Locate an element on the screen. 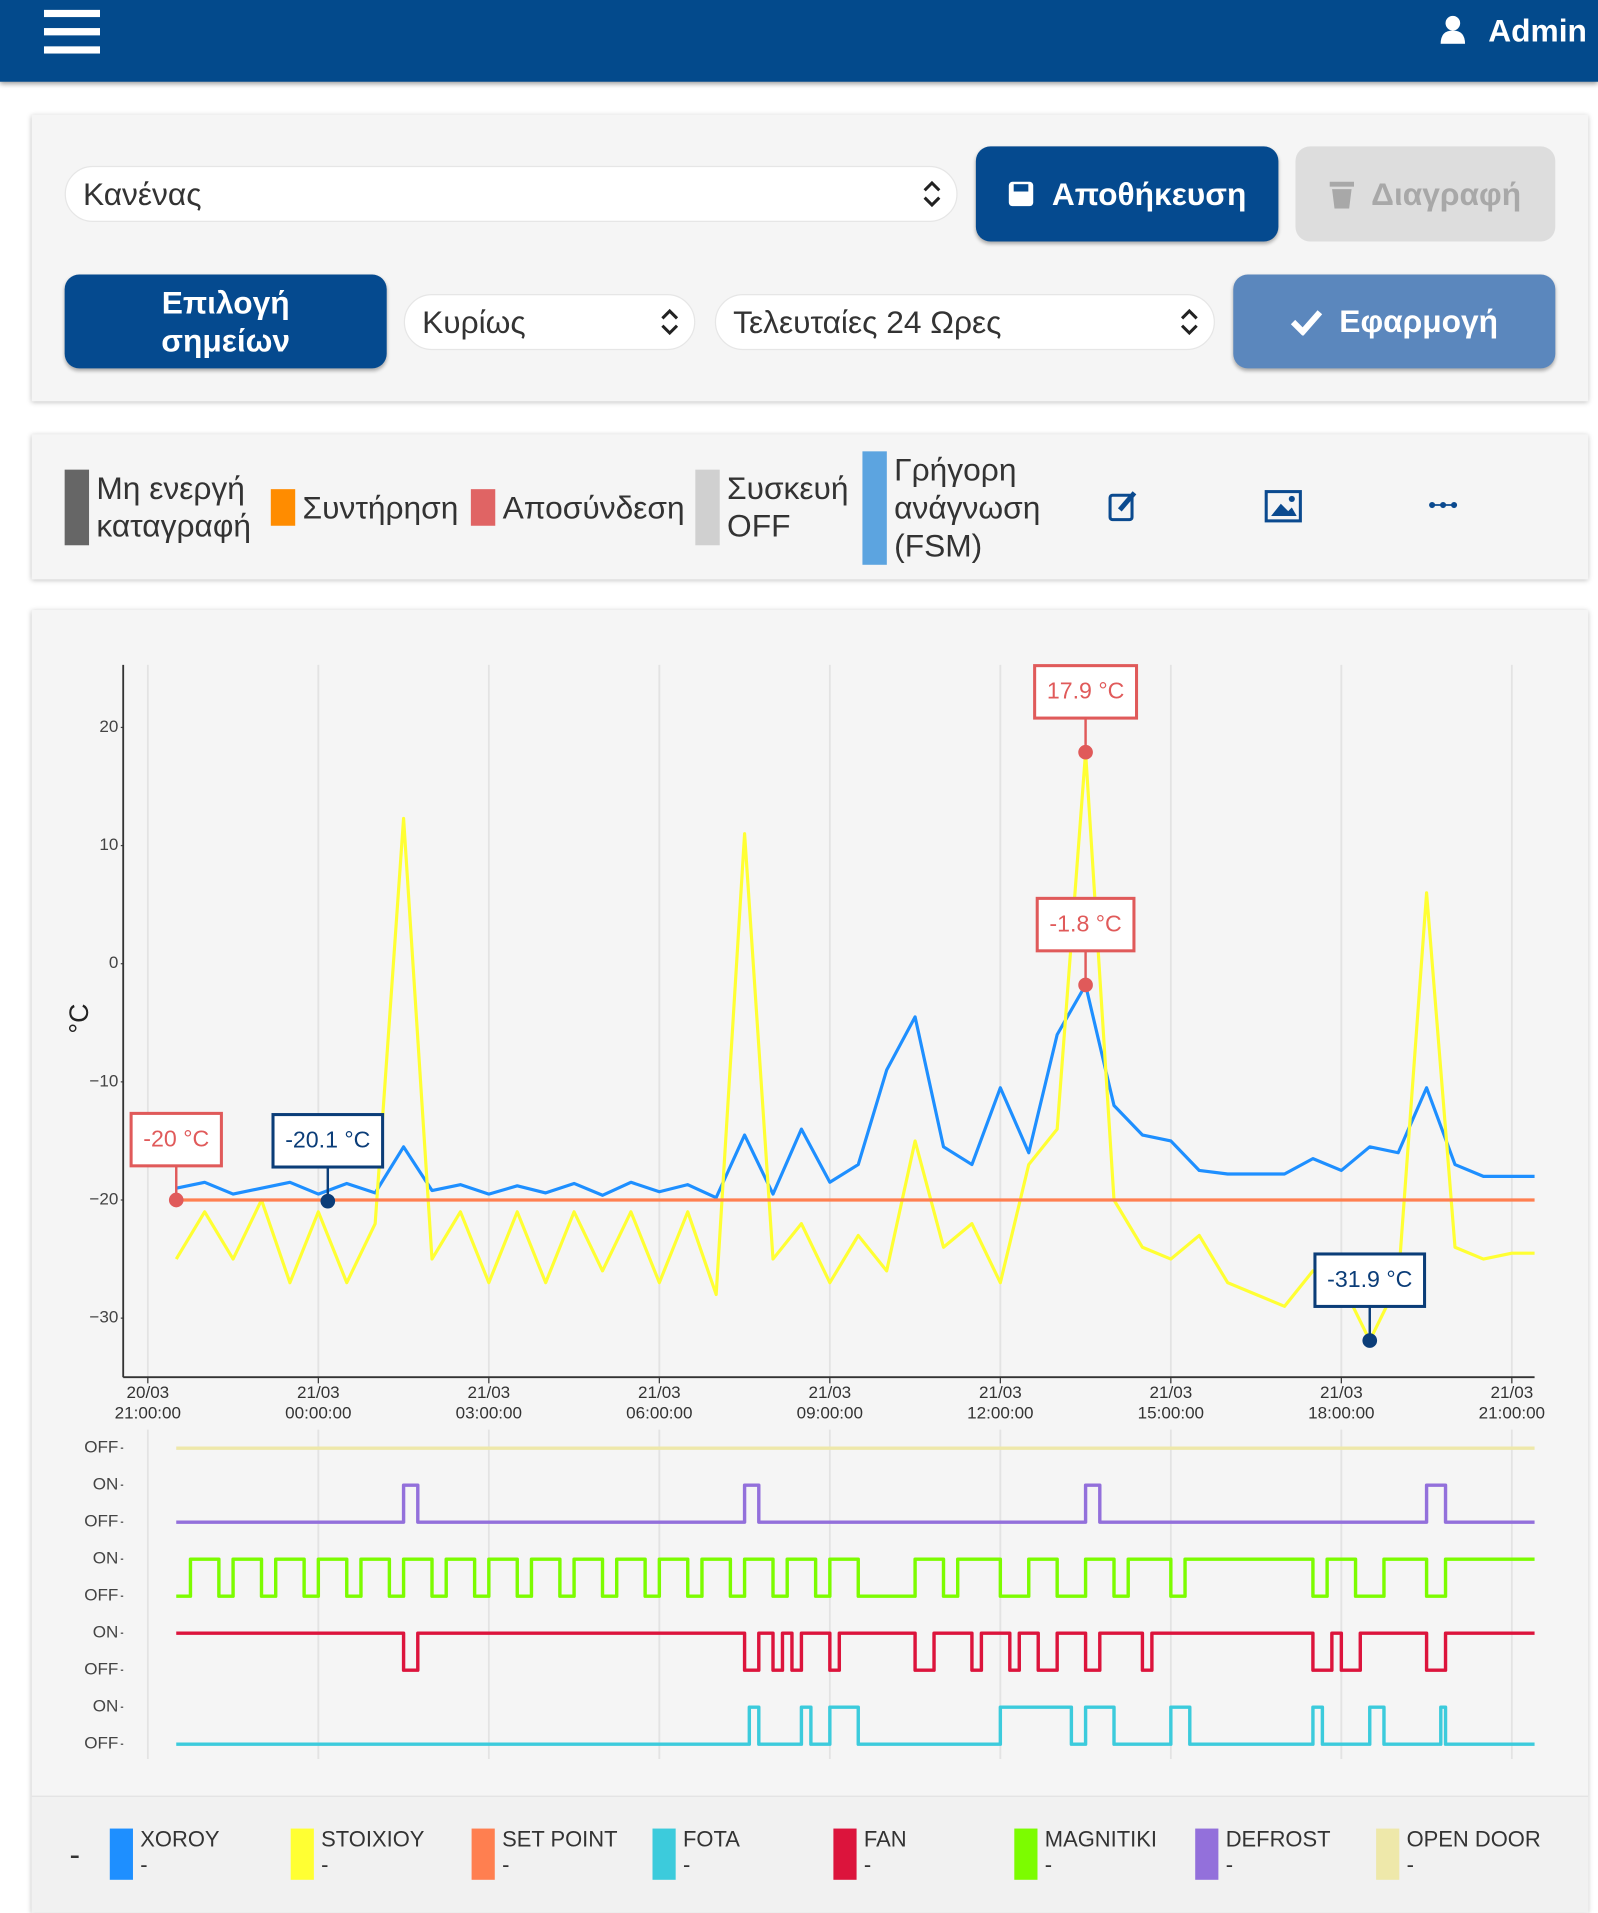  legend-name: MAGNITIKI is located at coordinates (1101, 1839).